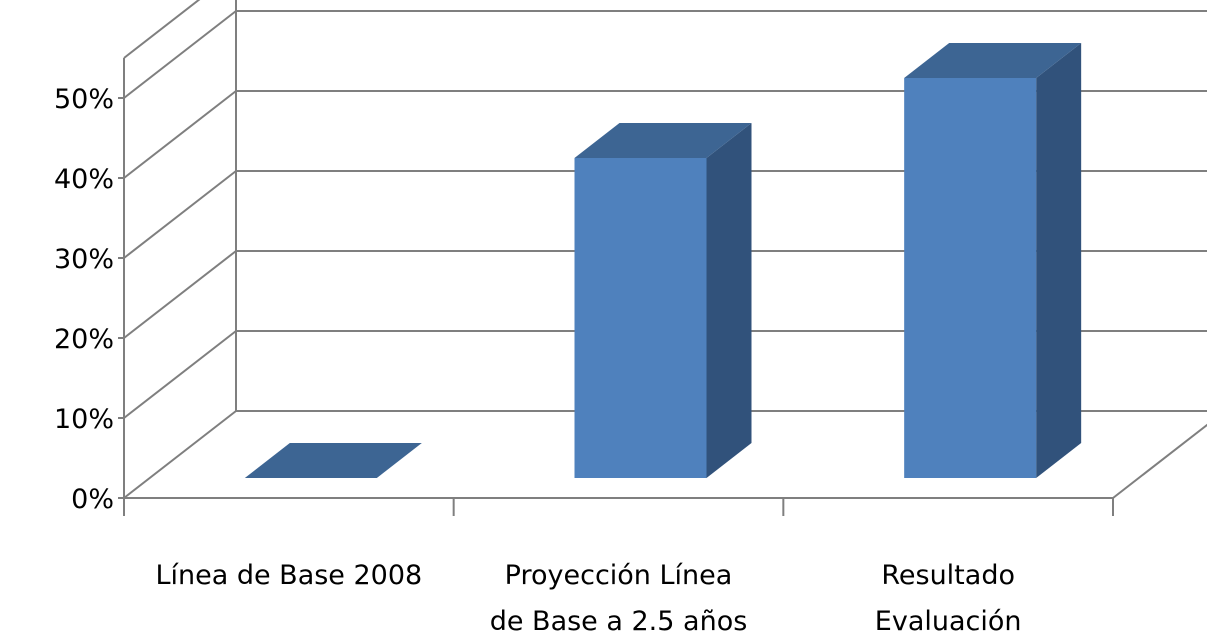  What do you see at coordinates (84, 259) in the screenshot?
I see `y-tick-label: 30%` at bounding box center [84, 259].